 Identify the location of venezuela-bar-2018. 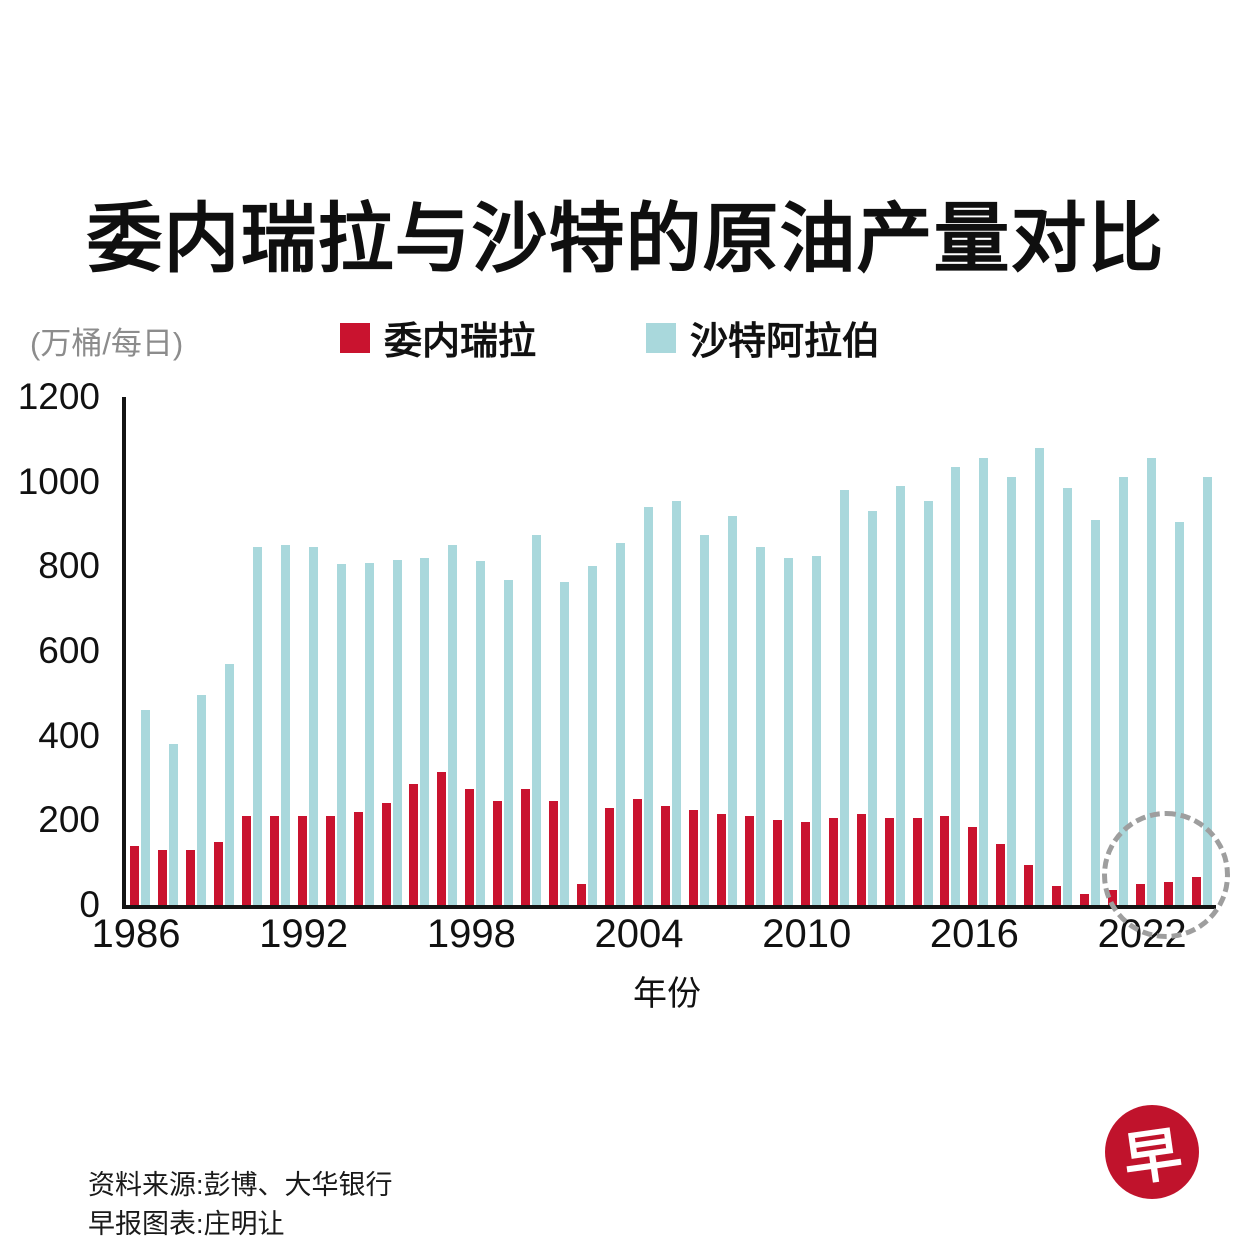
(1029, 884).